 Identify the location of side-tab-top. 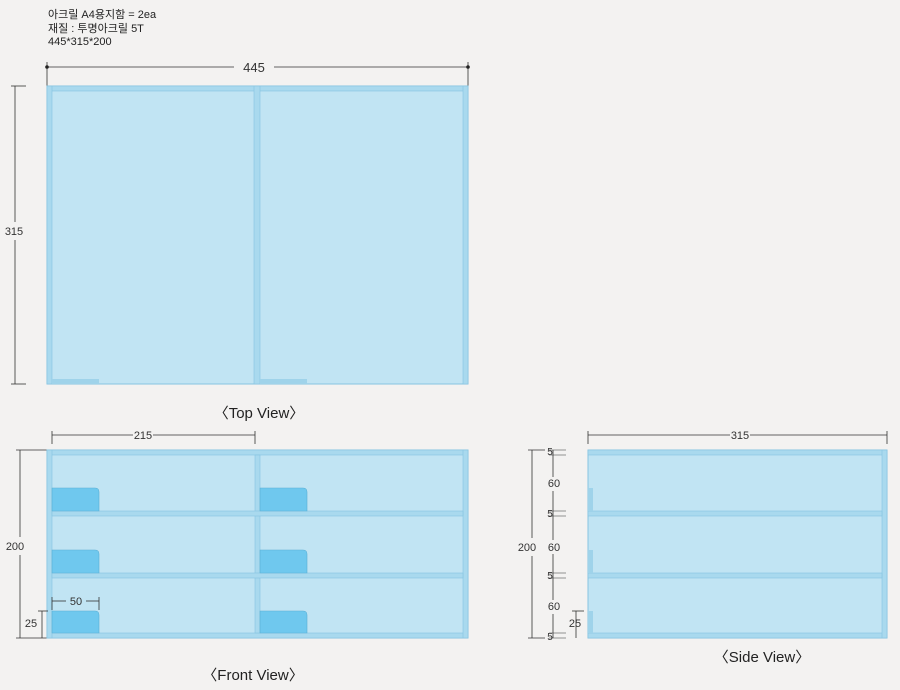
(590, 499).